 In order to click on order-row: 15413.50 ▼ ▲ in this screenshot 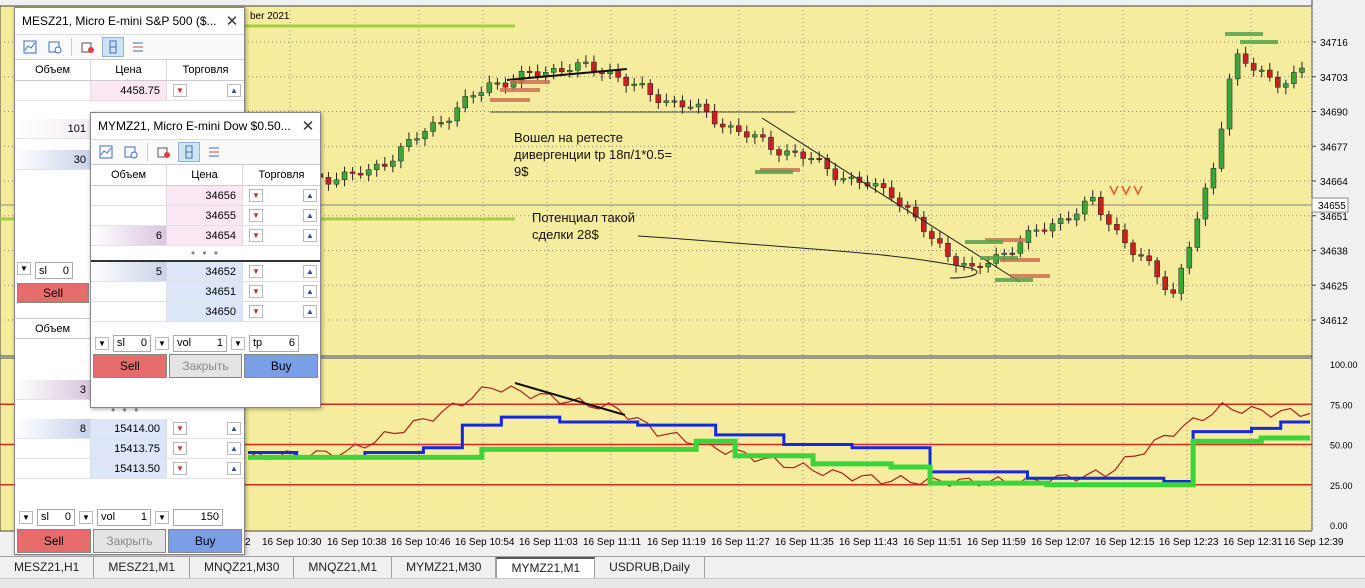, I will do `click(129, 469)`.